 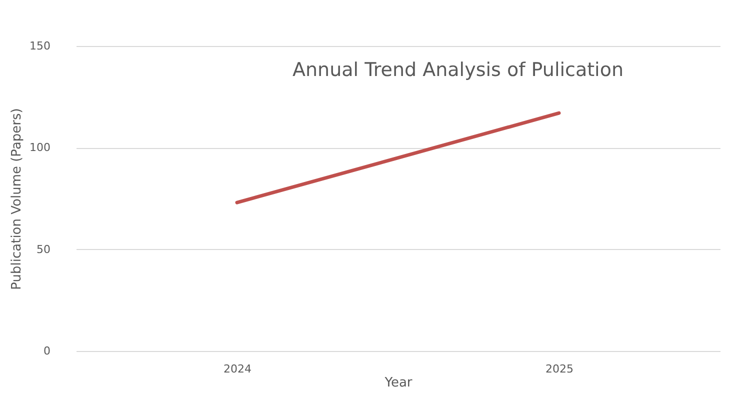 What do you see at coordinates (238, 369) in the screenshot?
I see `x-tick-label: 2024` at bounding box center [238, 369].